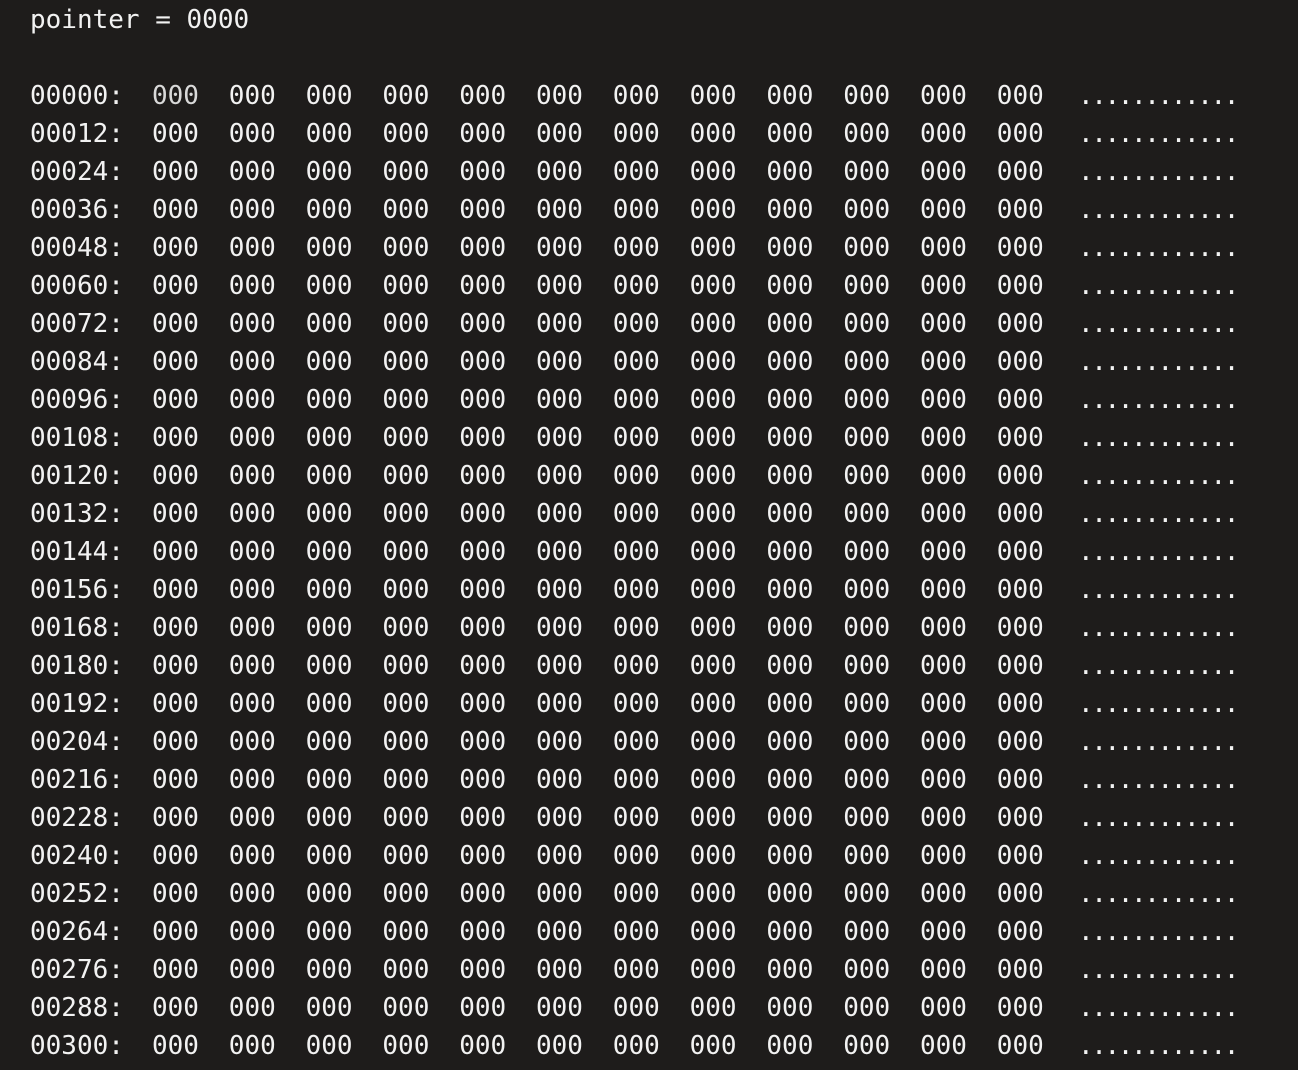 The height and width of the screenshot is (1070, 1298). What do you see at coordinates (77, 476) in the screenshot?
I see `row-address: 00120:` at bounding box center [77, 476].